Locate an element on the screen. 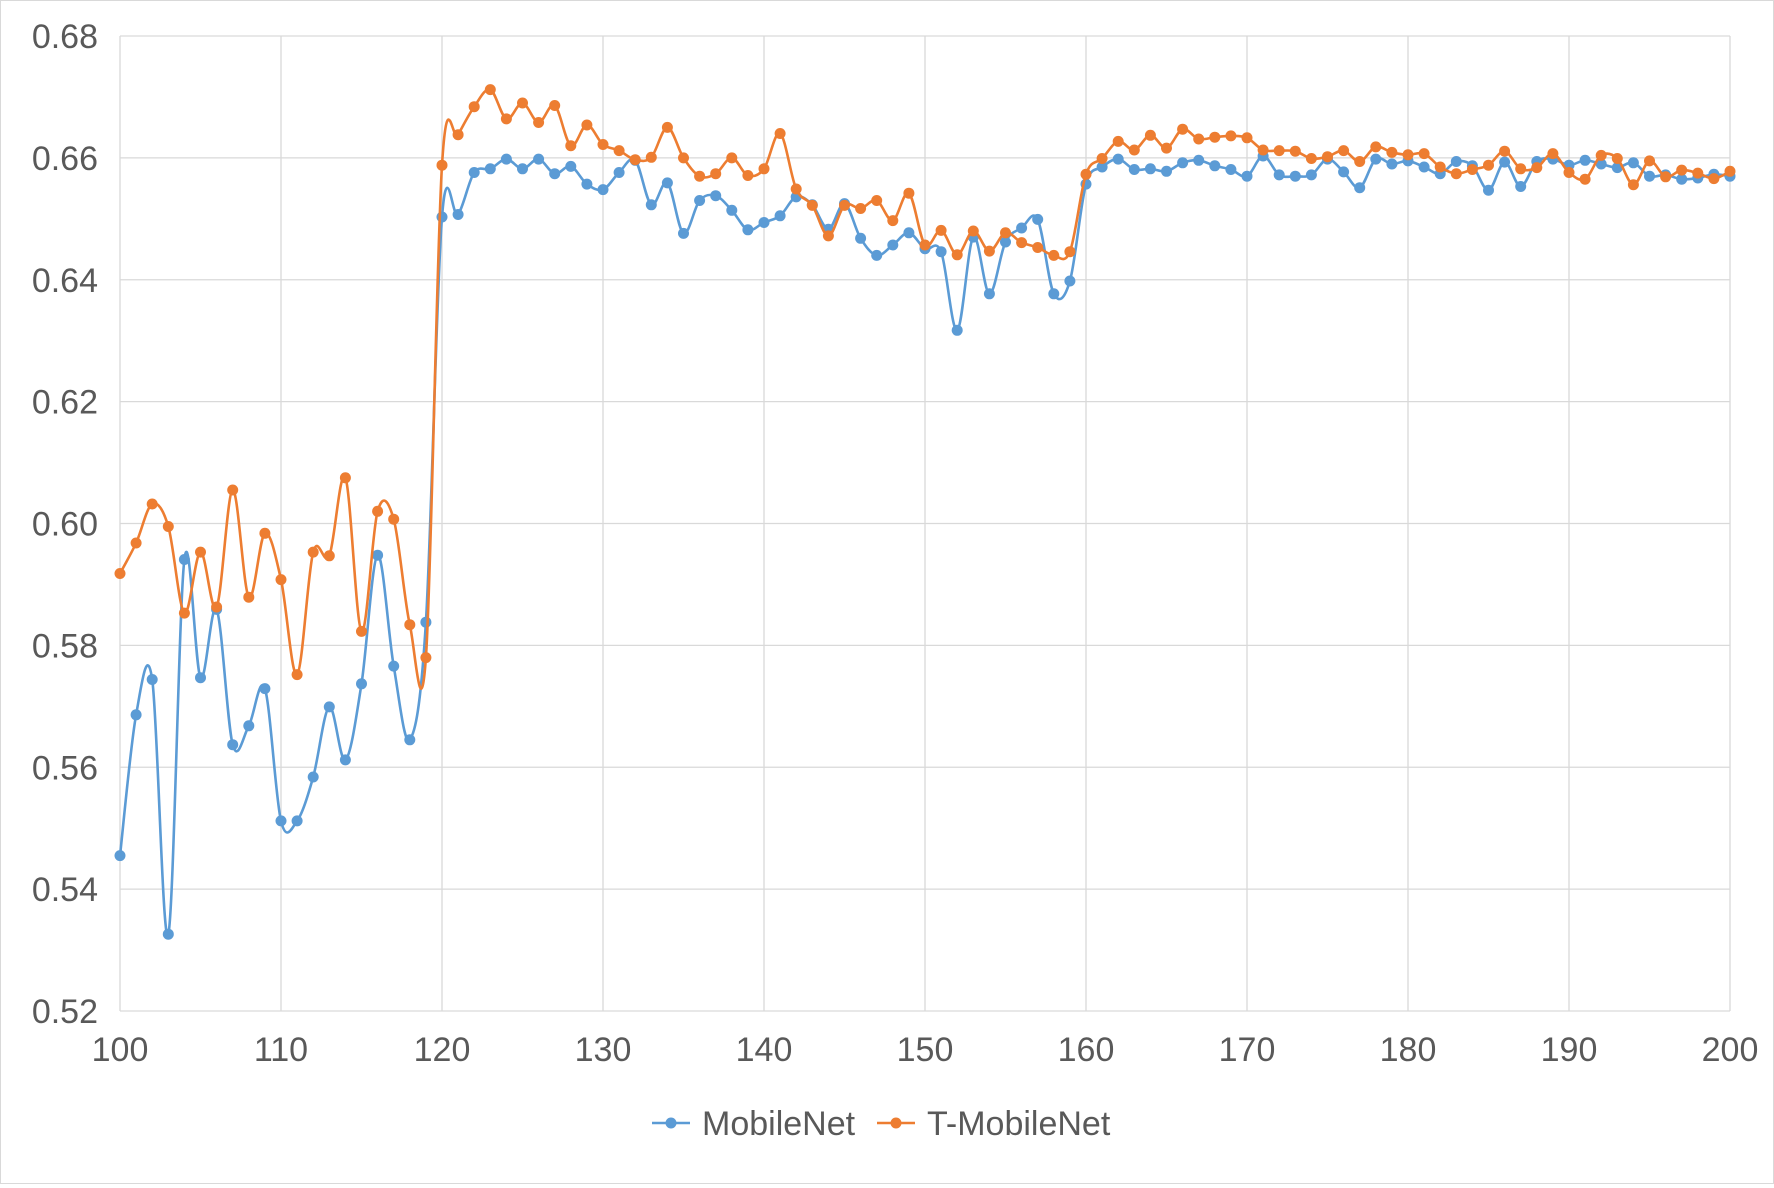 This screenshot has height=1188, width=1774. y-tick-label: 0.58 is located at coordinates (65, 646).